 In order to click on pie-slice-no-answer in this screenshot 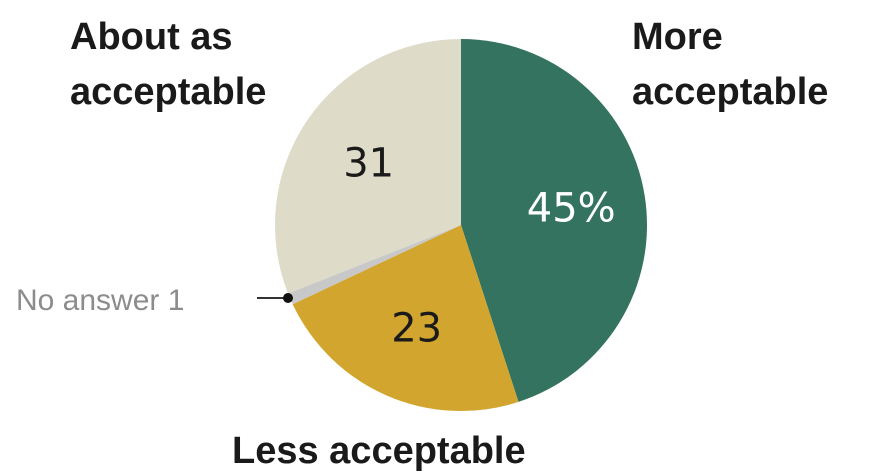, I will do `click(374, 265)`.